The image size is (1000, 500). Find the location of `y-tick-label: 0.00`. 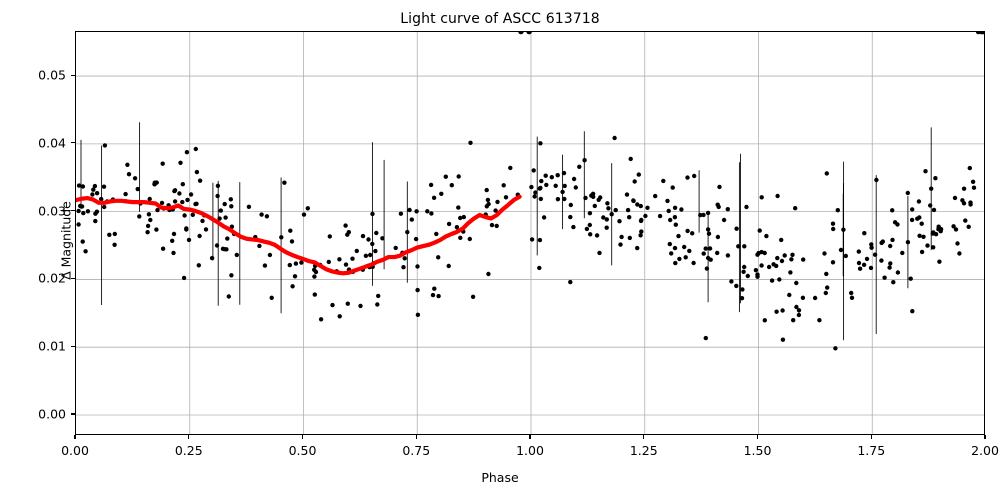

y-tick-label: 0.00 is located at coordinates (52, 414).